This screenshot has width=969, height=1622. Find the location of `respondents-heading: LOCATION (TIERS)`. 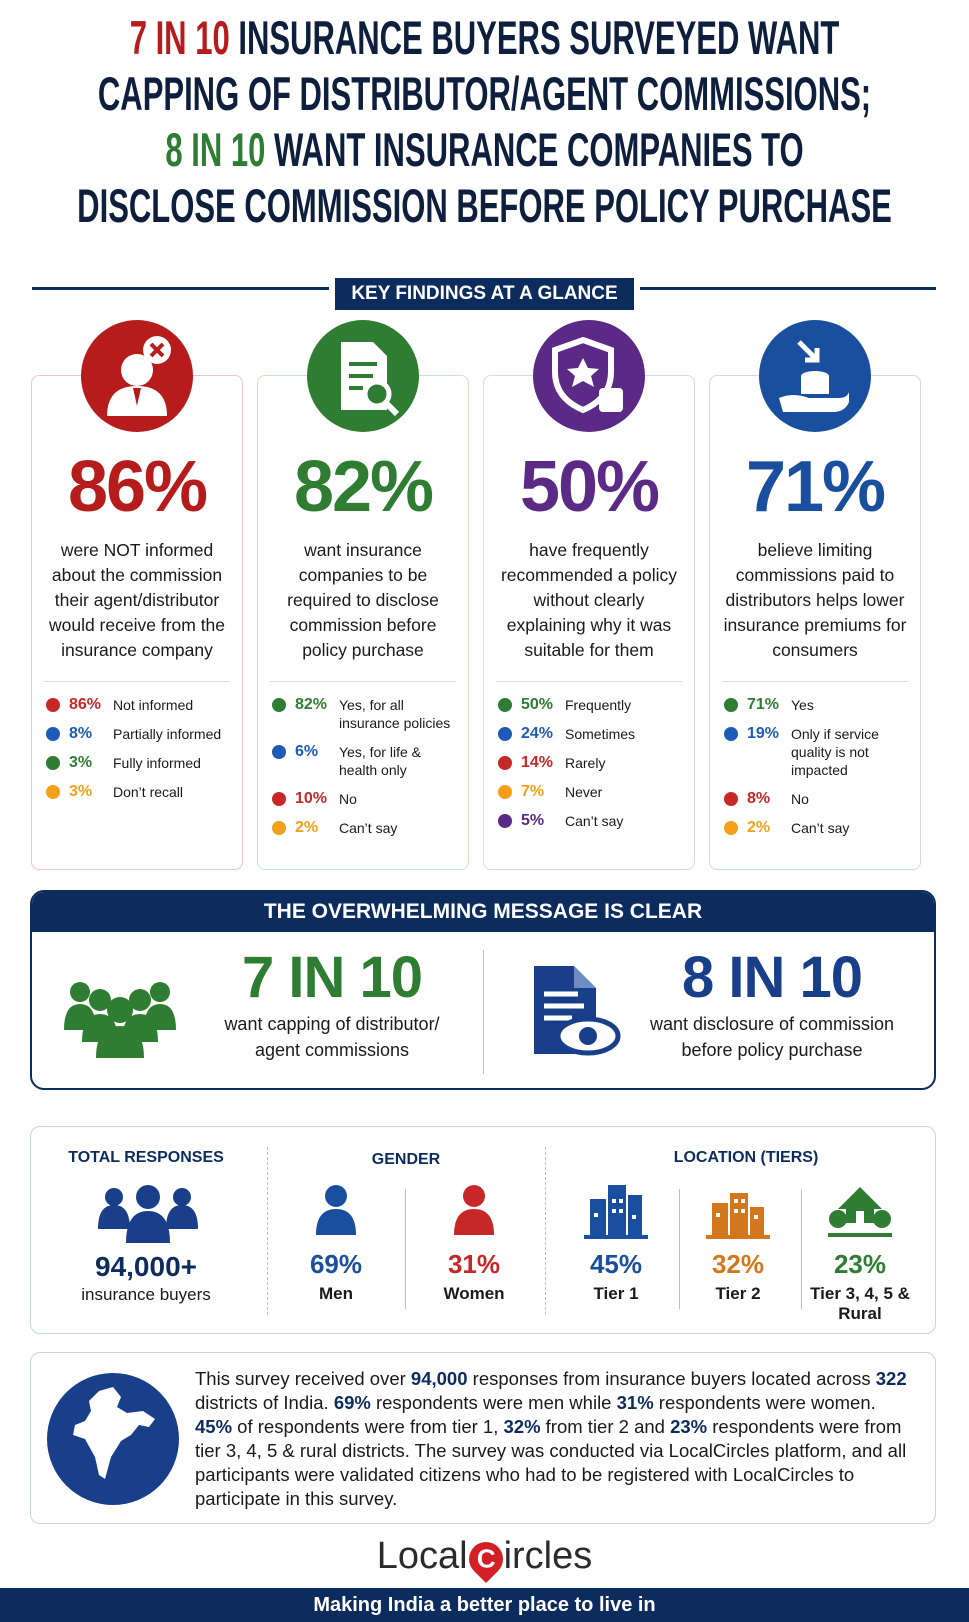

respondents-heading: LOCATION (TIERS) is located at coordinates (746, 1157).